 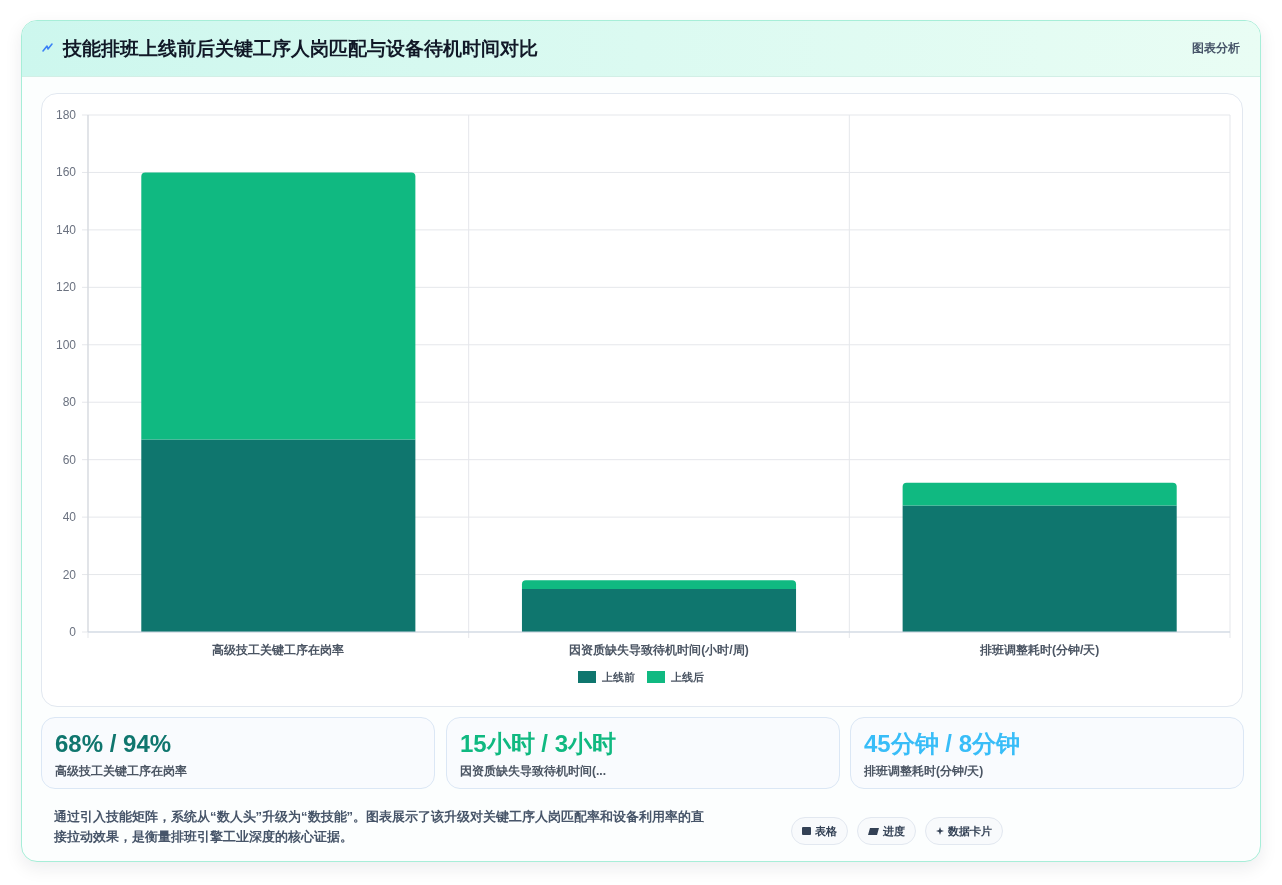 What do you see at coordinates (300, 48) in the screenshot?
I see `chart-title: 技能排班上线前后关键工序人岗匹配与设备待机时间对比` at bounding box center [300, 48].